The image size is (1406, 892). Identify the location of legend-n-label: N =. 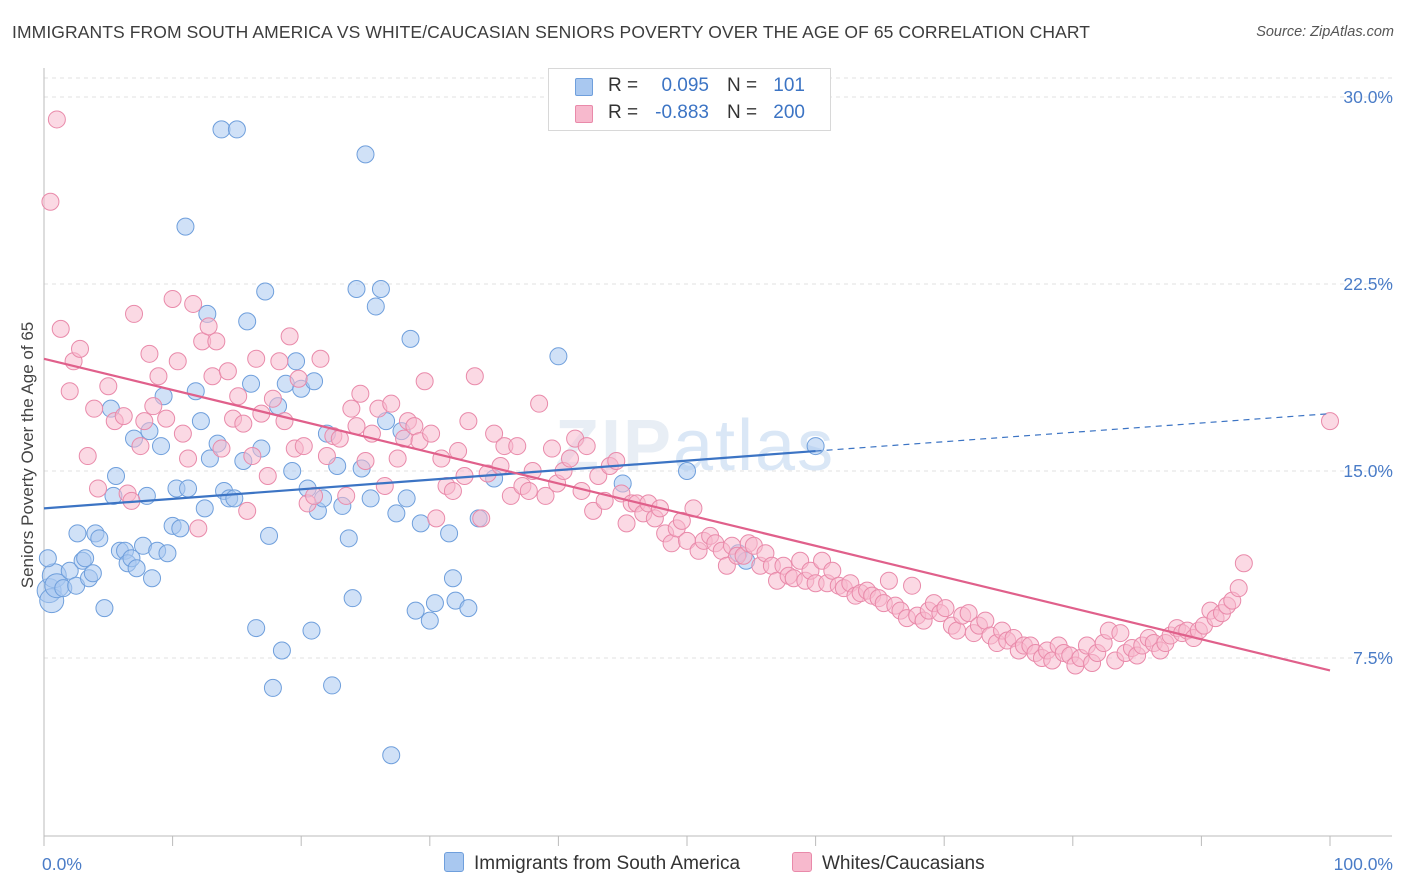
(742, 112).